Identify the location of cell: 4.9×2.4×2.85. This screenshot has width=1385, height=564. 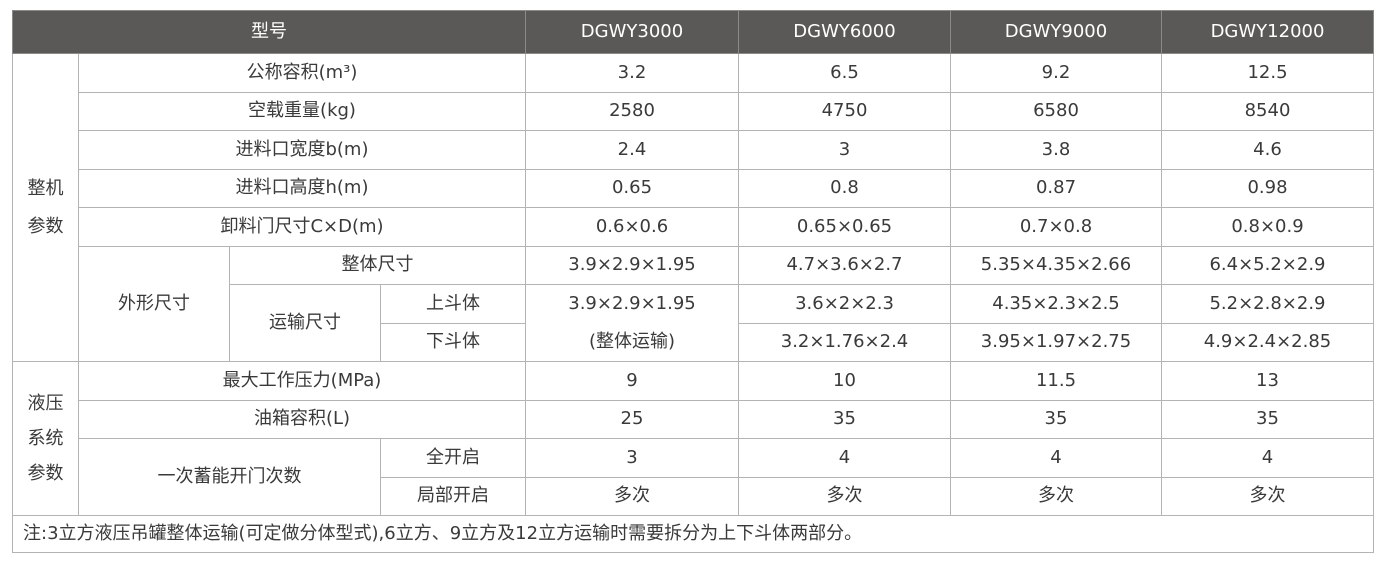
(1267, 342).